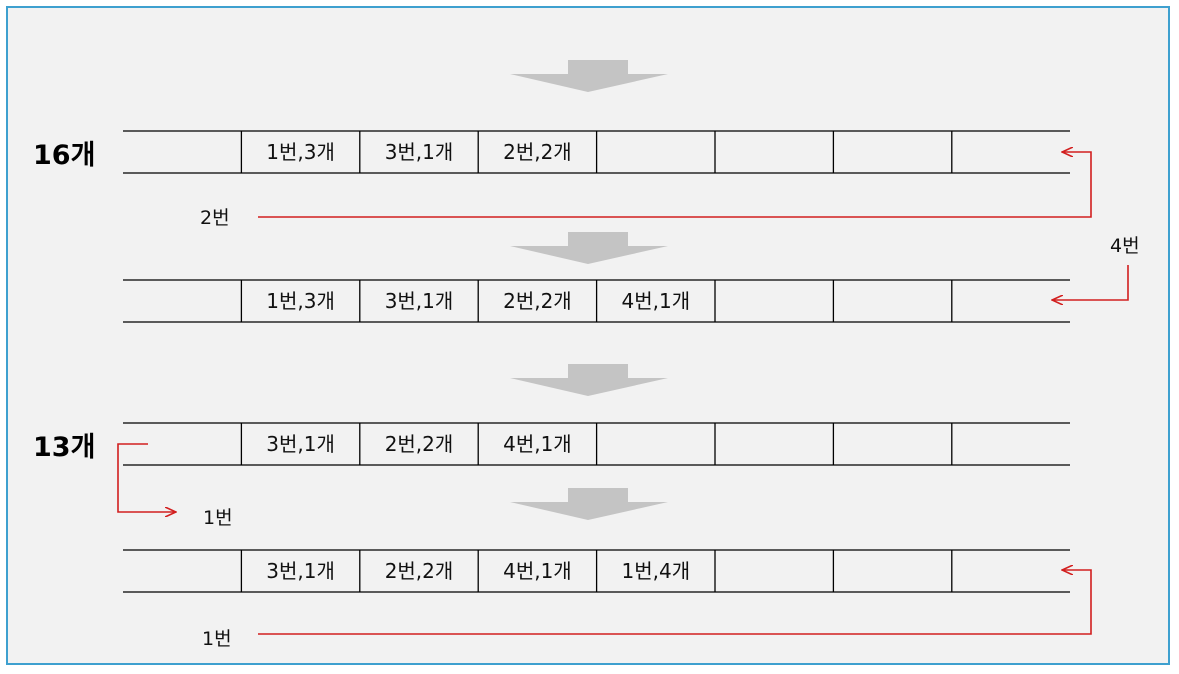 The height and width of the screenshot is (674, 1179). Describe the element at coordinates (1090, 282) in the screenshot. I see `arrive-4-arrow` at that location.